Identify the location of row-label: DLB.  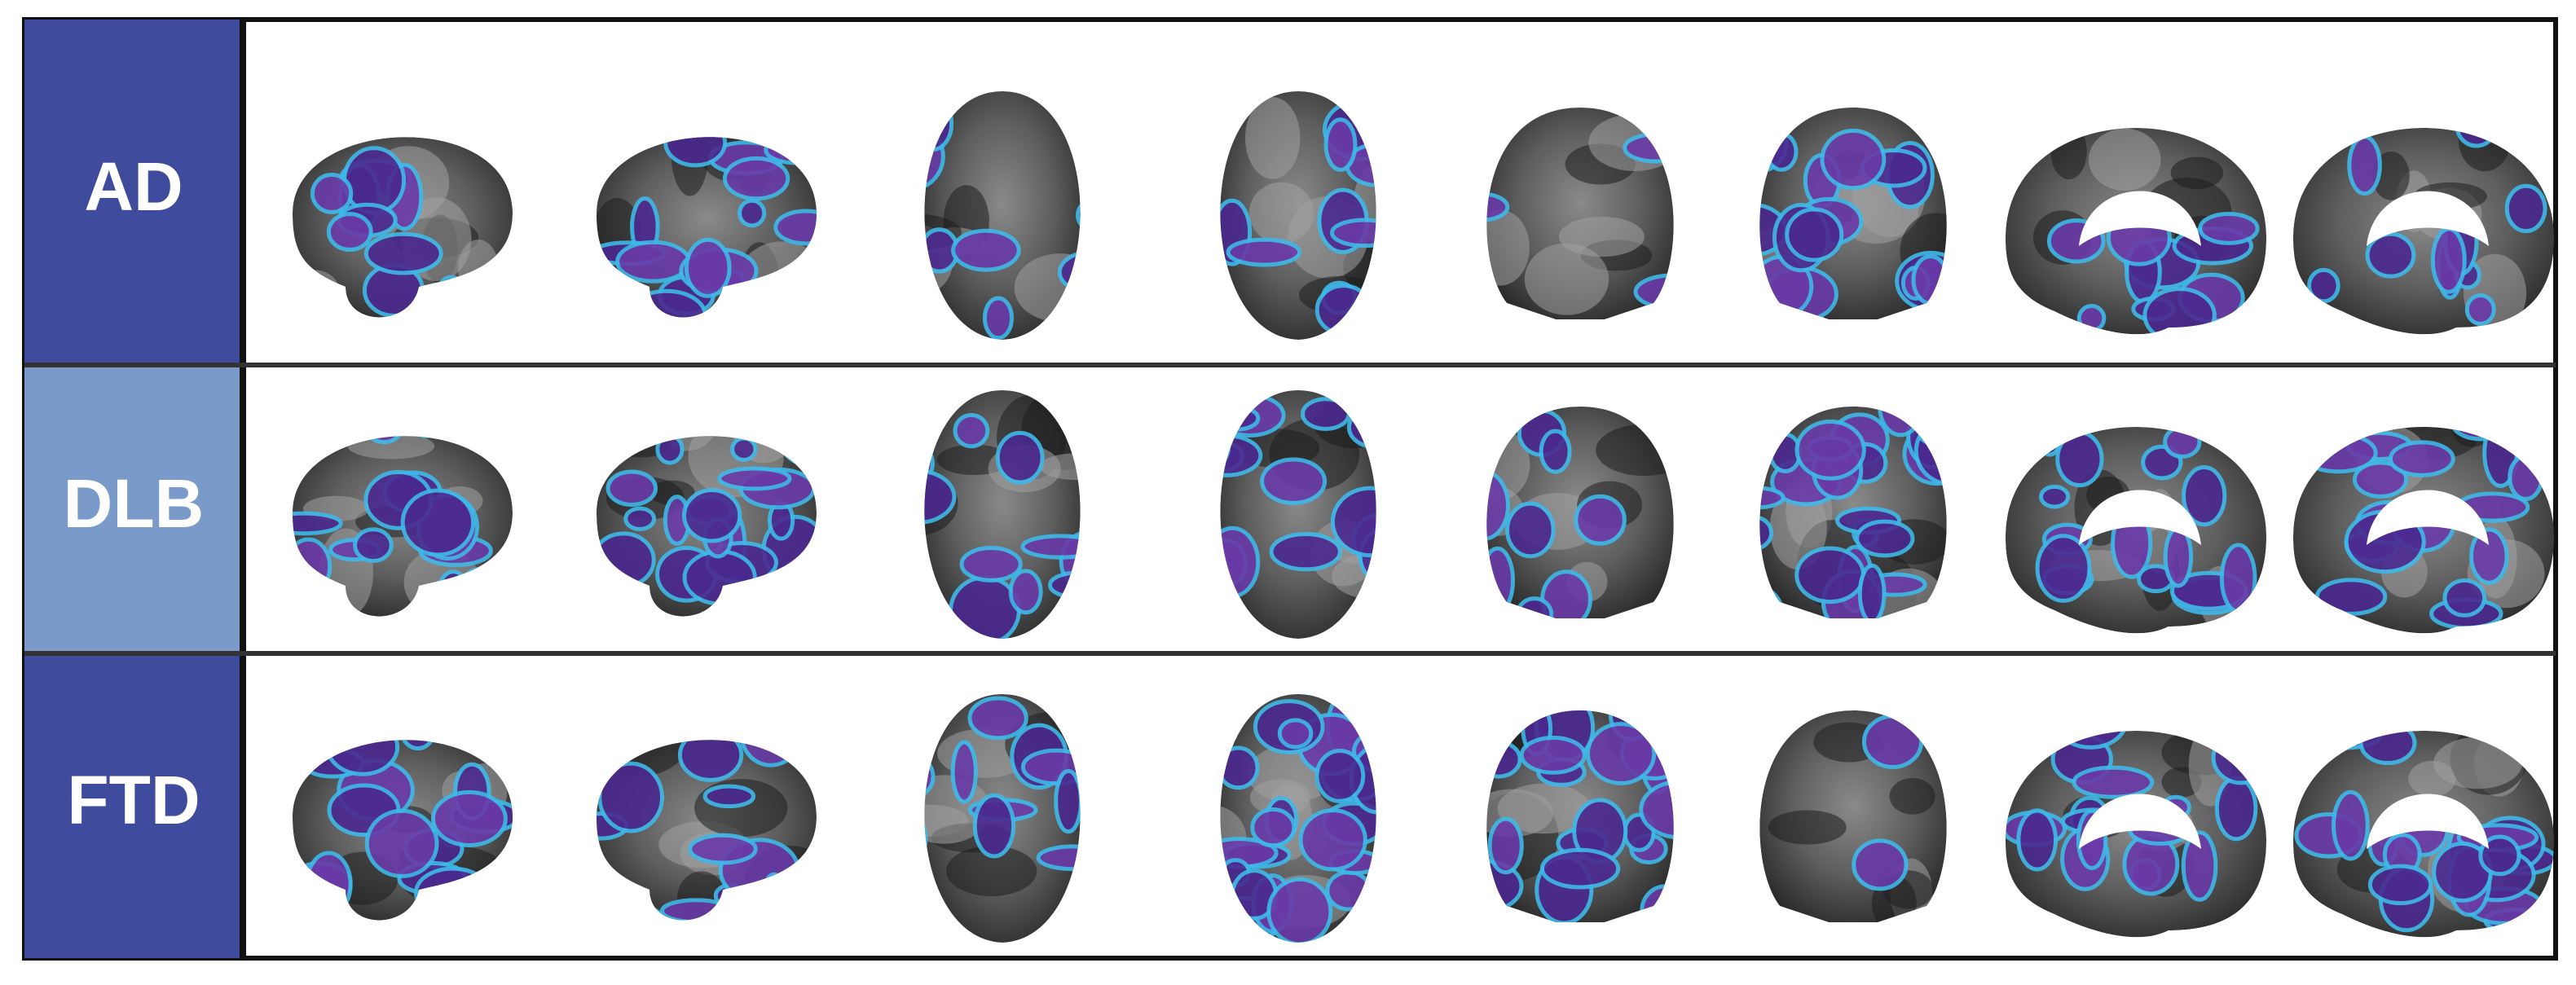
(134, 503).